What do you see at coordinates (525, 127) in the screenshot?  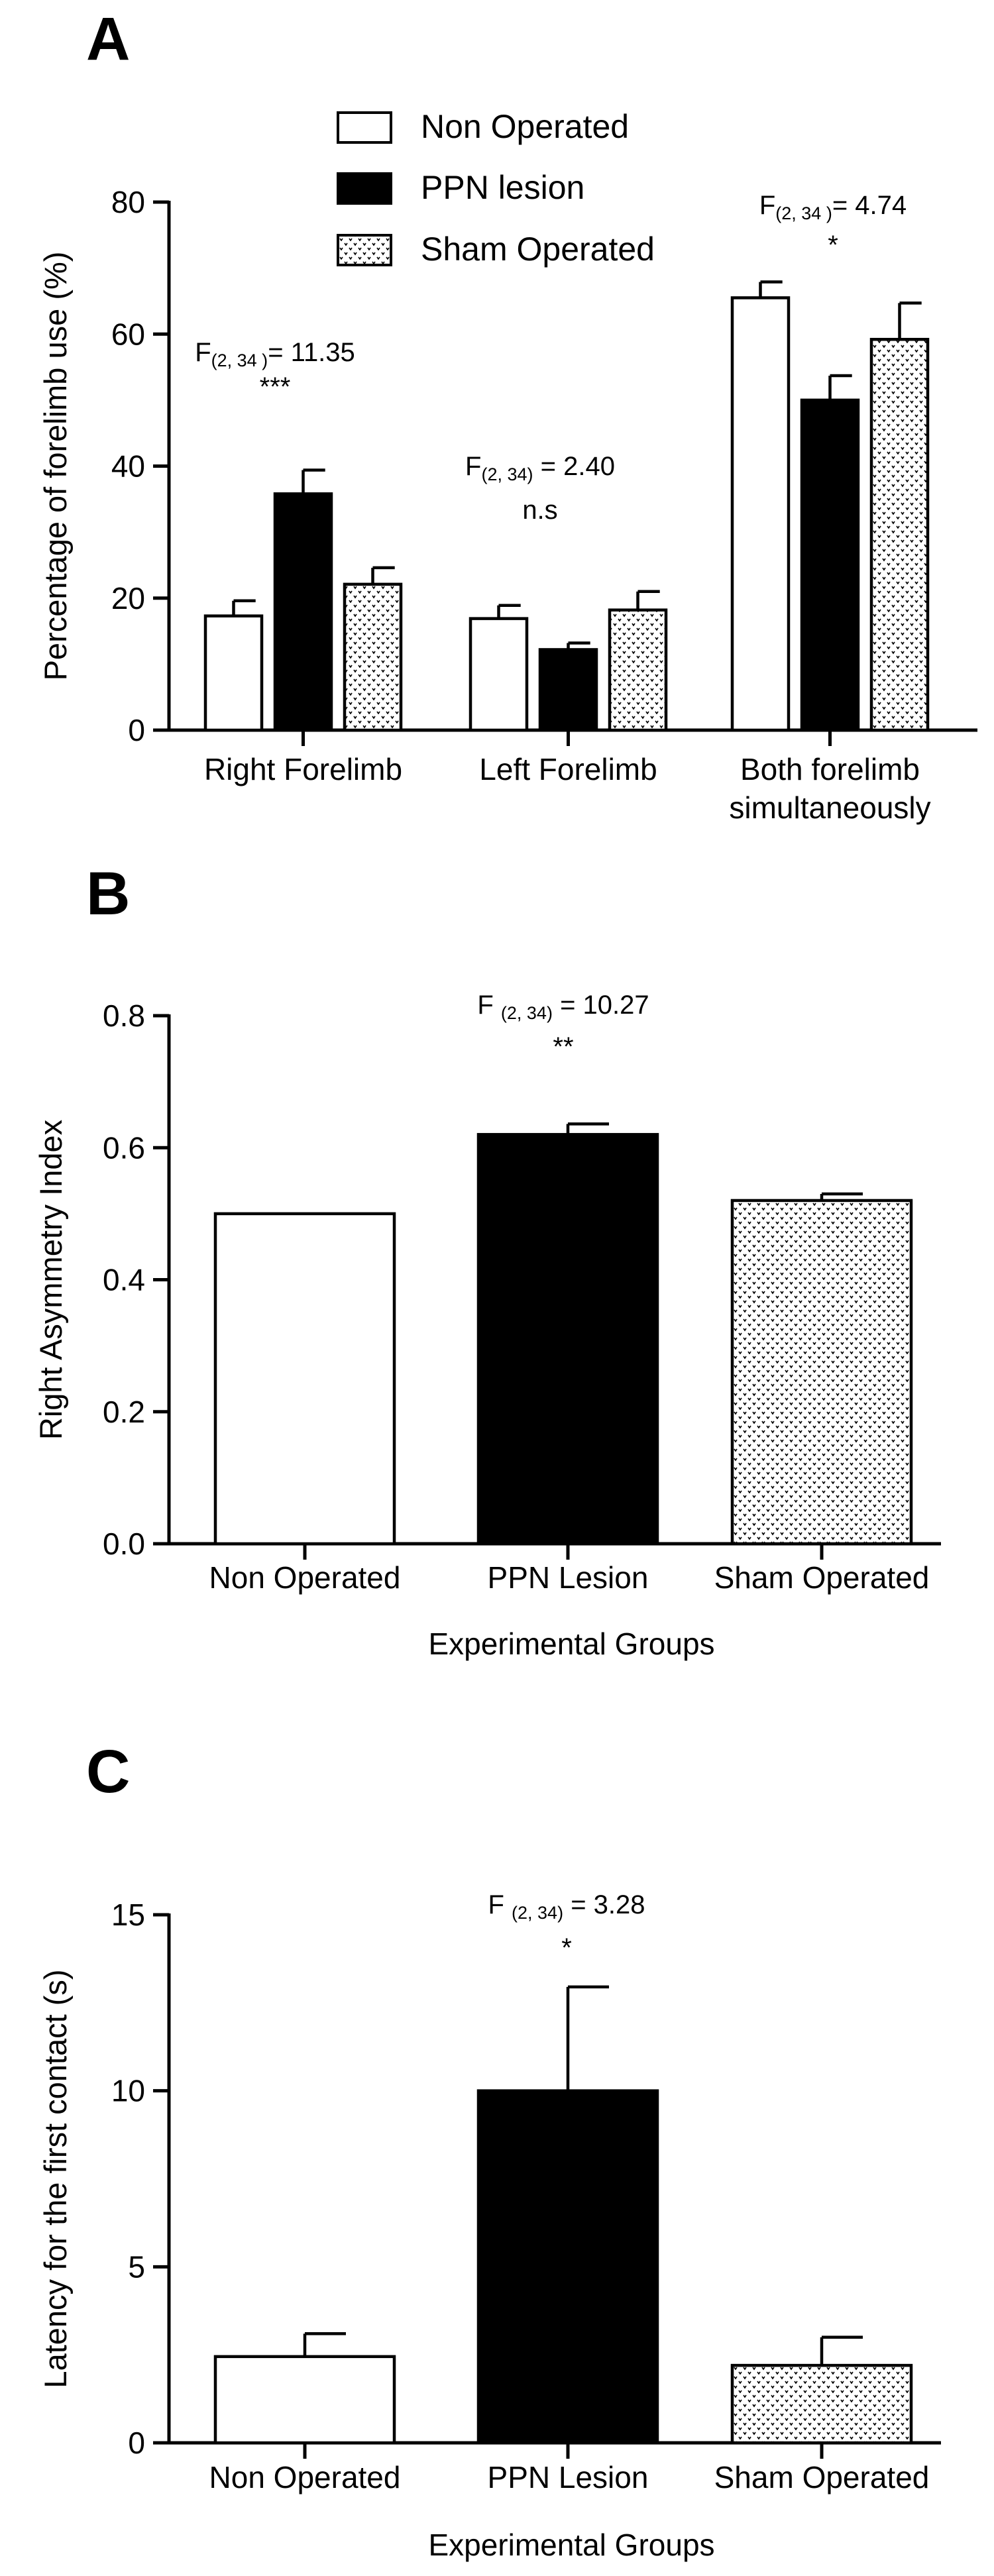 I see `legend-label: Non Operated` at bounding box center [525, 127].